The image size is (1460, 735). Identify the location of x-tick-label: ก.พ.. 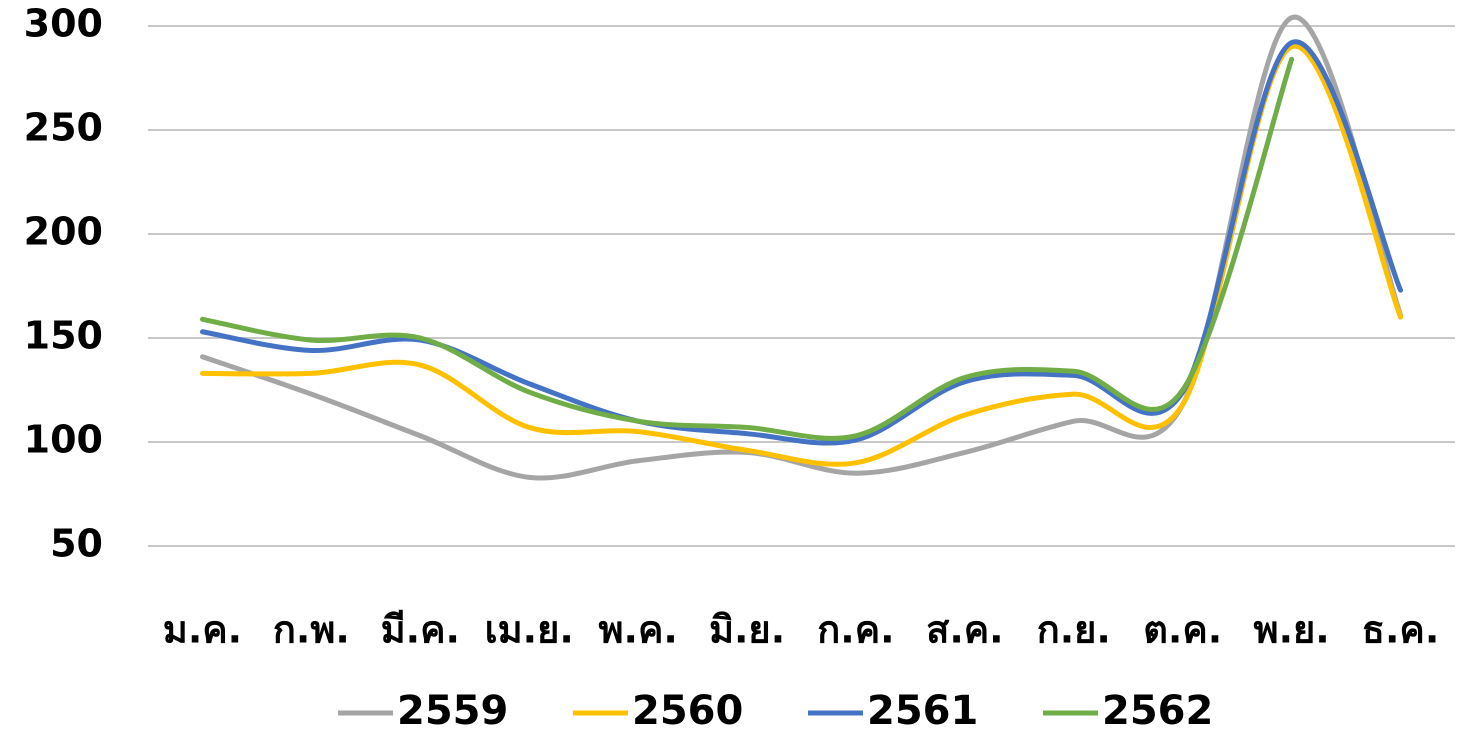
(311, 630).